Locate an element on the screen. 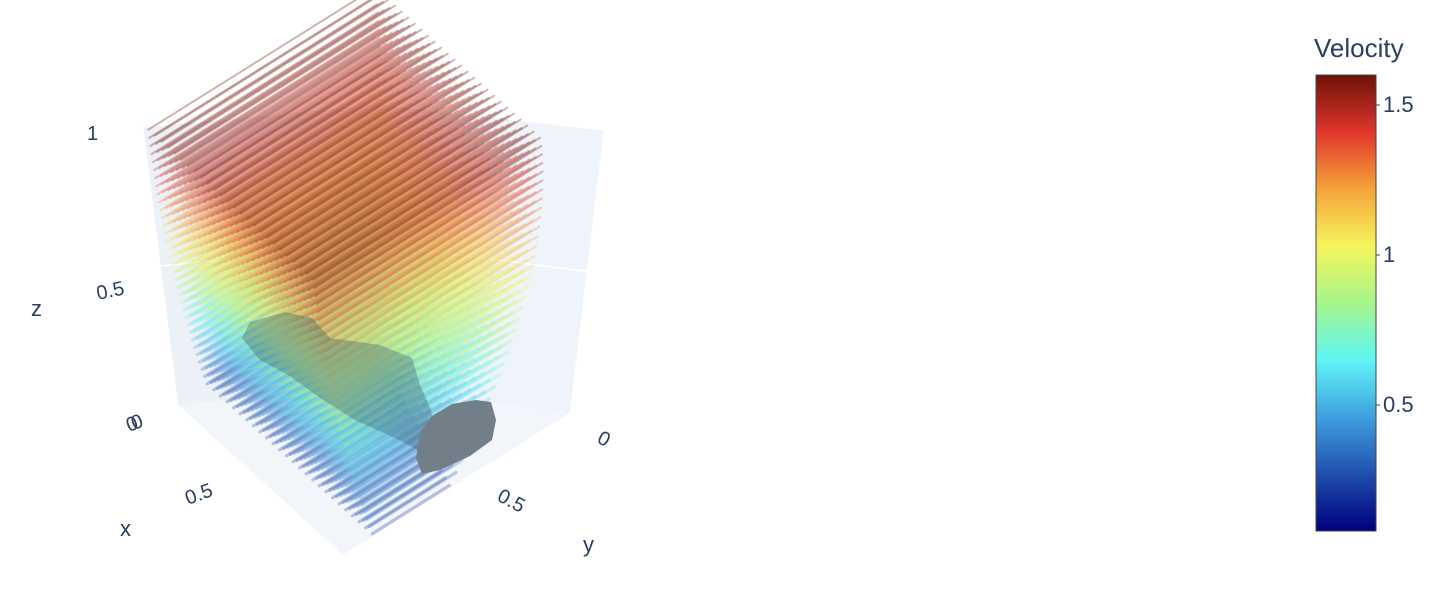 The width and height of the screenshot is (1442, 611). colorbar: Velocity 0.5 1 1.5 is located at coordinates (1364, 282).